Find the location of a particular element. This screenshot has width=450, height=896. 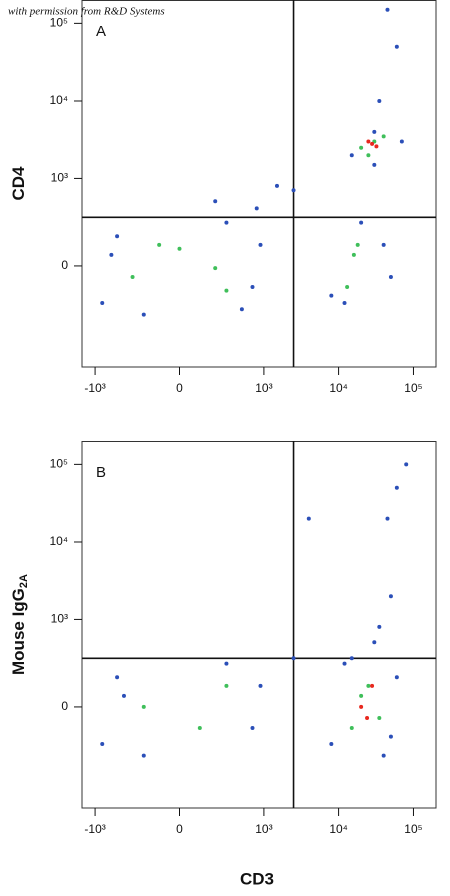

y-axis-label-main: CD4 is located at coordinates (18, 183).